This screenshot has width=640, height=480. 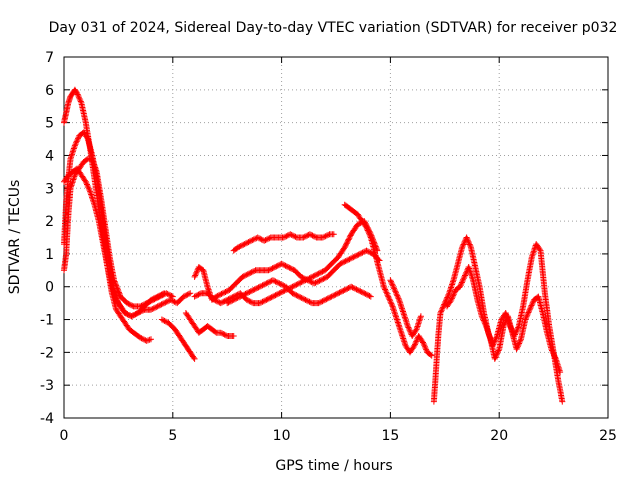 What do you see at coordinates (504, 320) in the screenshot?
I see `series-track-n` at bounding box center [504, 320].